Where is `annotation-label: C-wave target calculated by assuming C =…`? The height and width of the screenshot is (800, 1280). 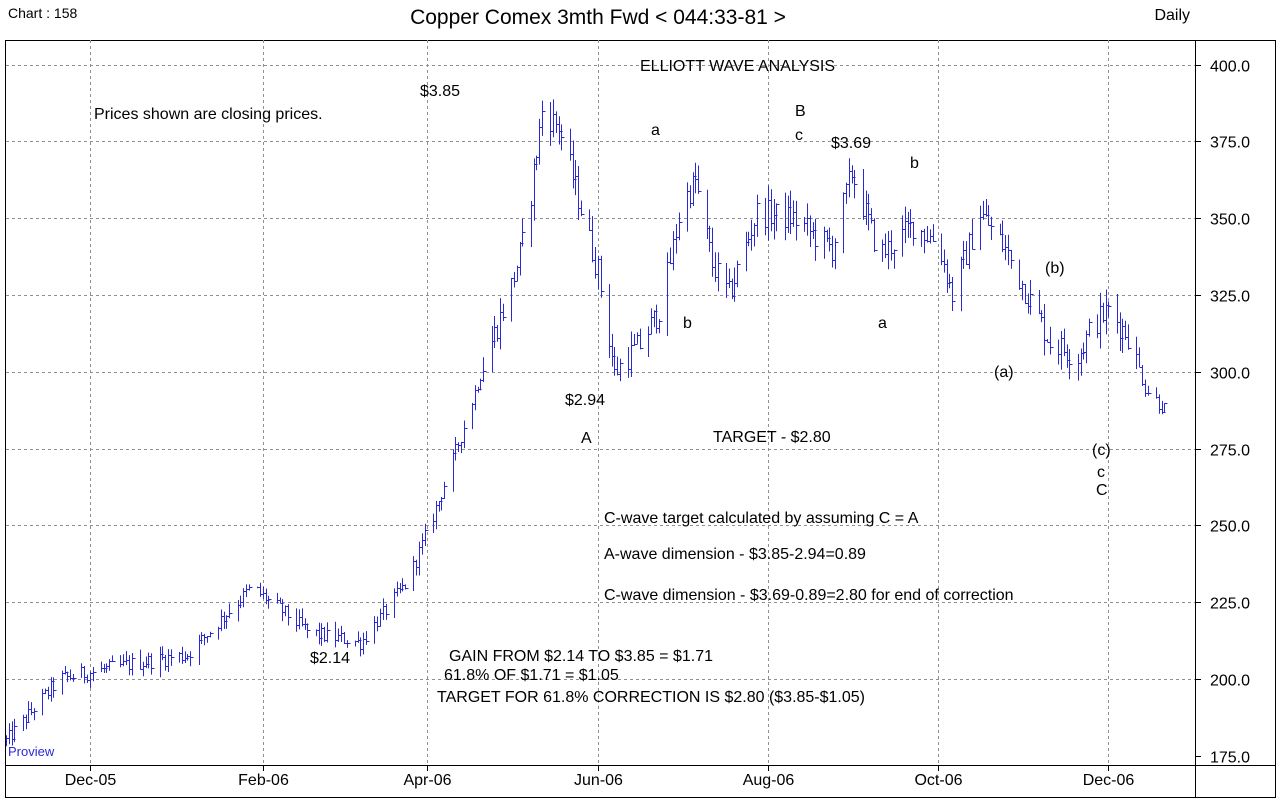
annotation-label: C-wave target calculated by assuming C =… is located at coordinates (761, 518).